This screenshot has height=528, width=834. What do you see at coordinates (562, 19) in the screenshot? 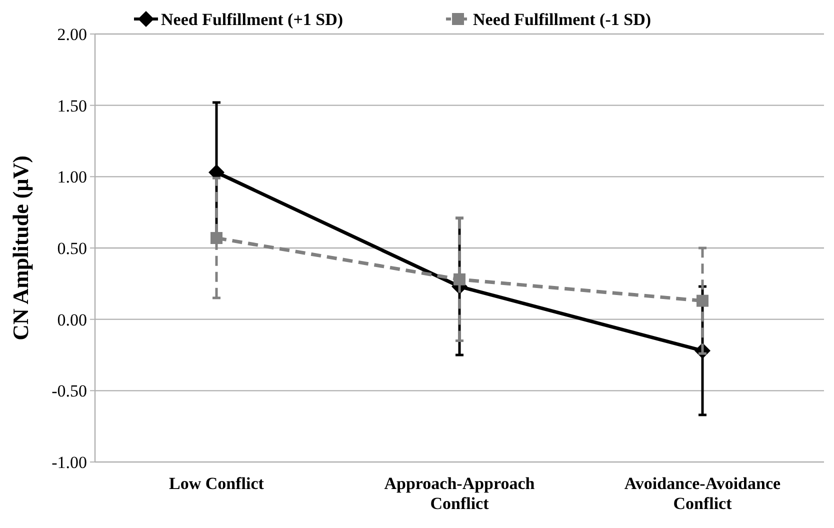
I see `legend-label: Need Fulfillment (-1 SD)` at bounding box center [562, 19].